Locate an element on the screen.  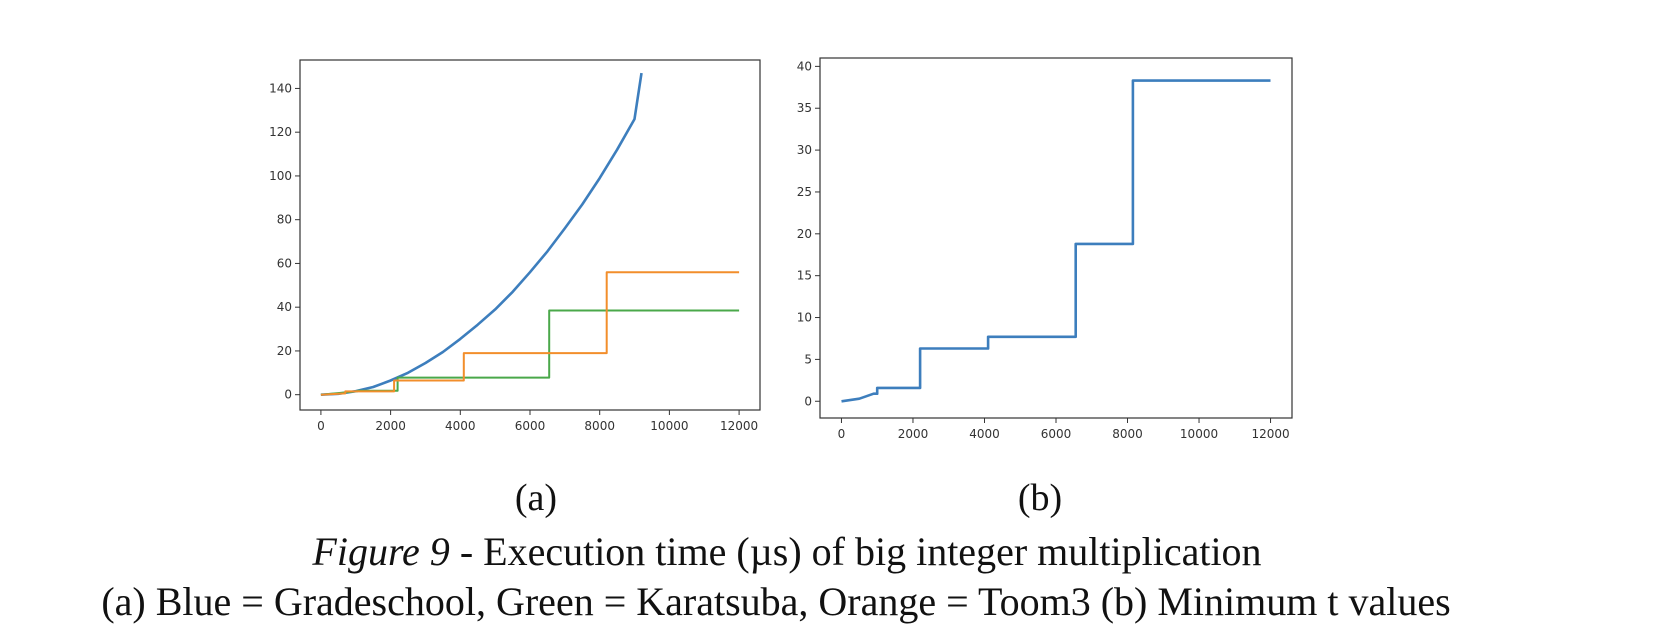
b-y-tick-label: 25 is located at coordinates (804, 192).